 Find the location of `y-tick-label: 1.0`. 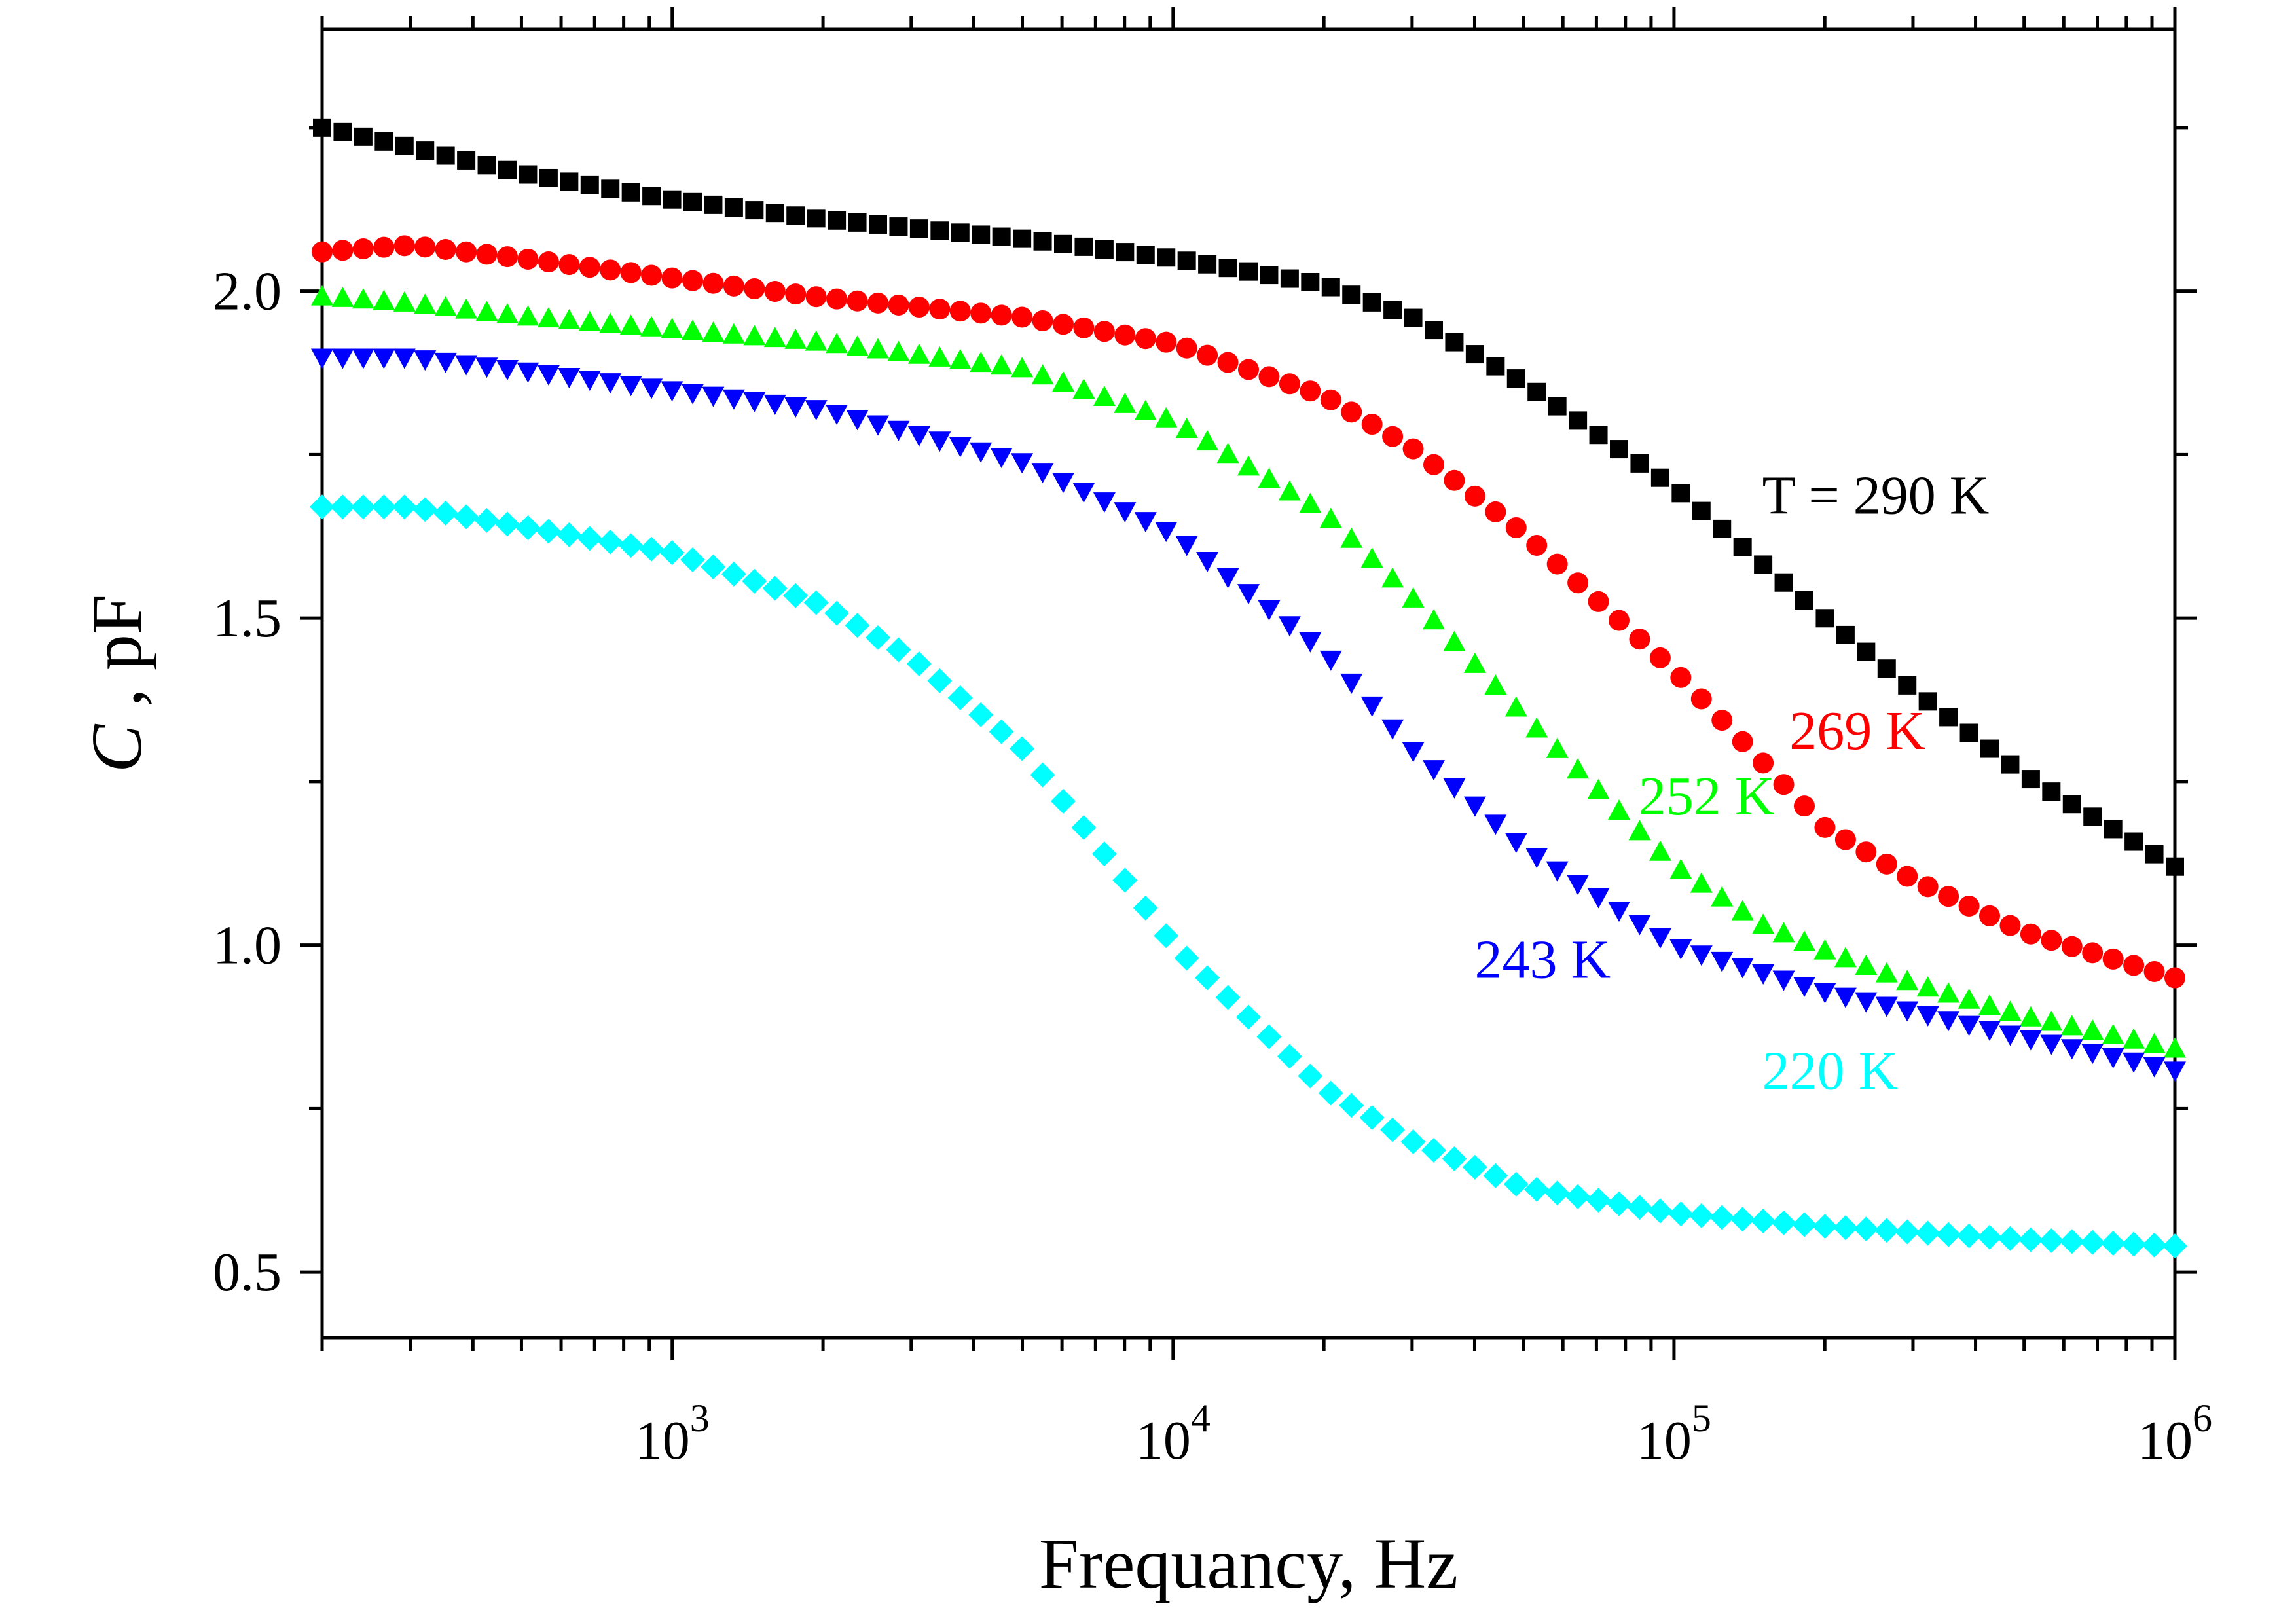

y-tick-label: 1.0 is located at coordinates (247, 945).